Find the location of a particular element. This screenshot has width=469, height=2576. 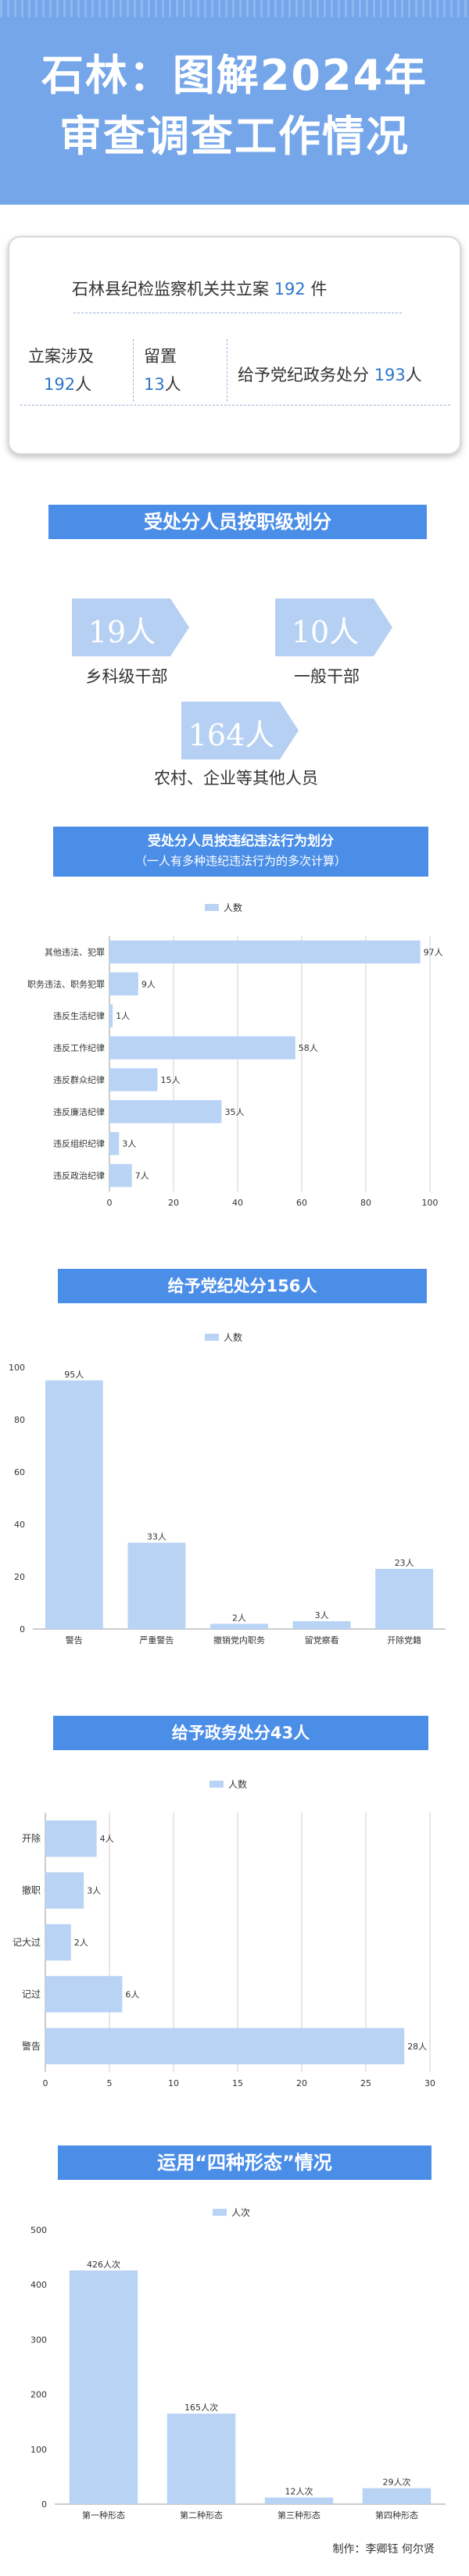

x-tick-label: 15 is located at coordinates (237, 2083).